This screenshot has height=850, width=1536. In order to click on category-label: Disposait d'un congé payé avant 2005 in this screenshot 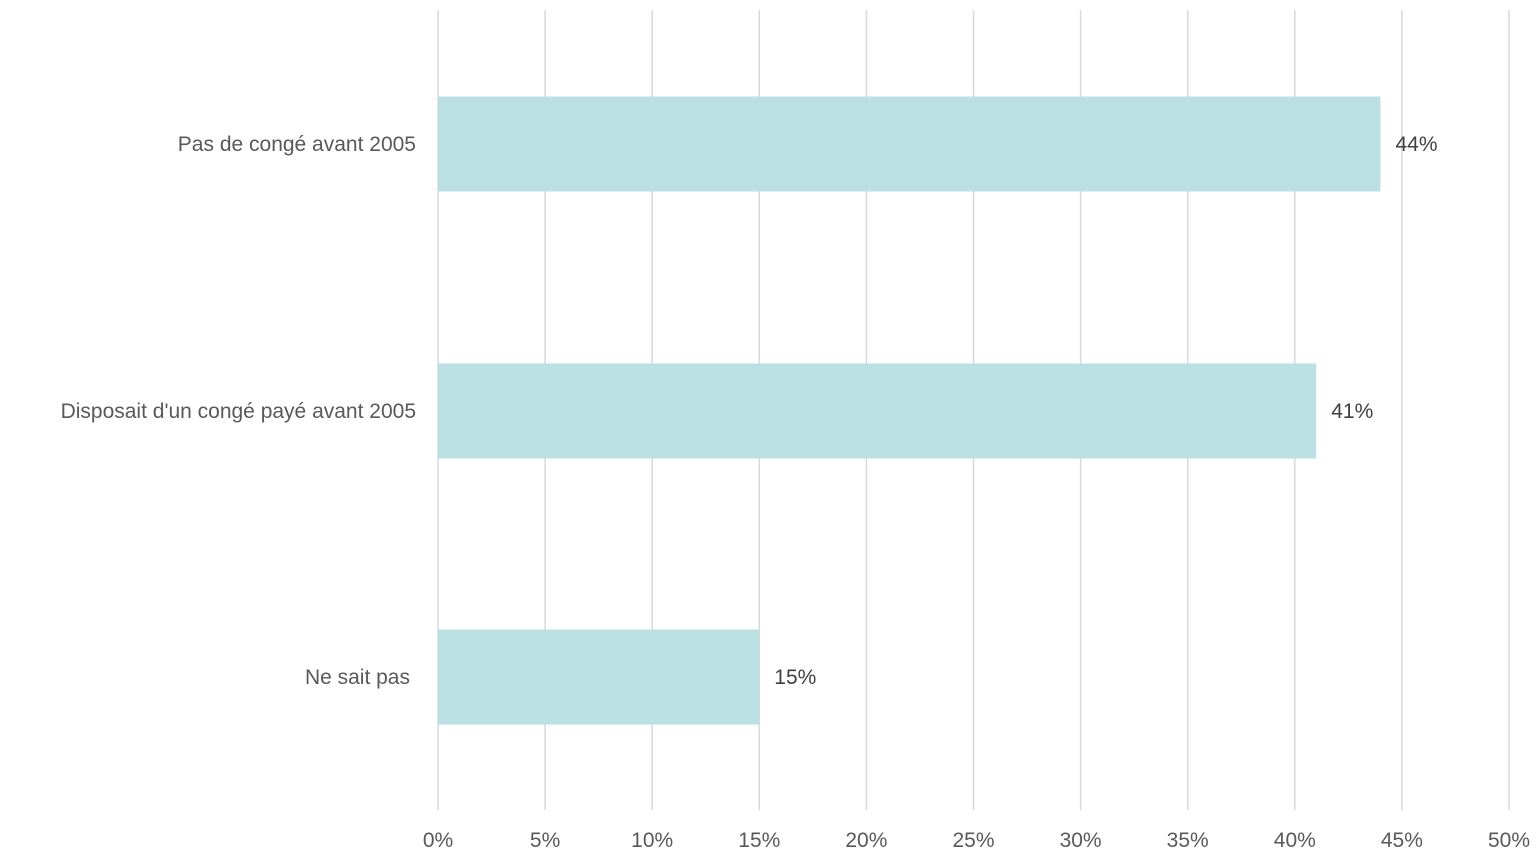, I will do `click(238, 411)`.